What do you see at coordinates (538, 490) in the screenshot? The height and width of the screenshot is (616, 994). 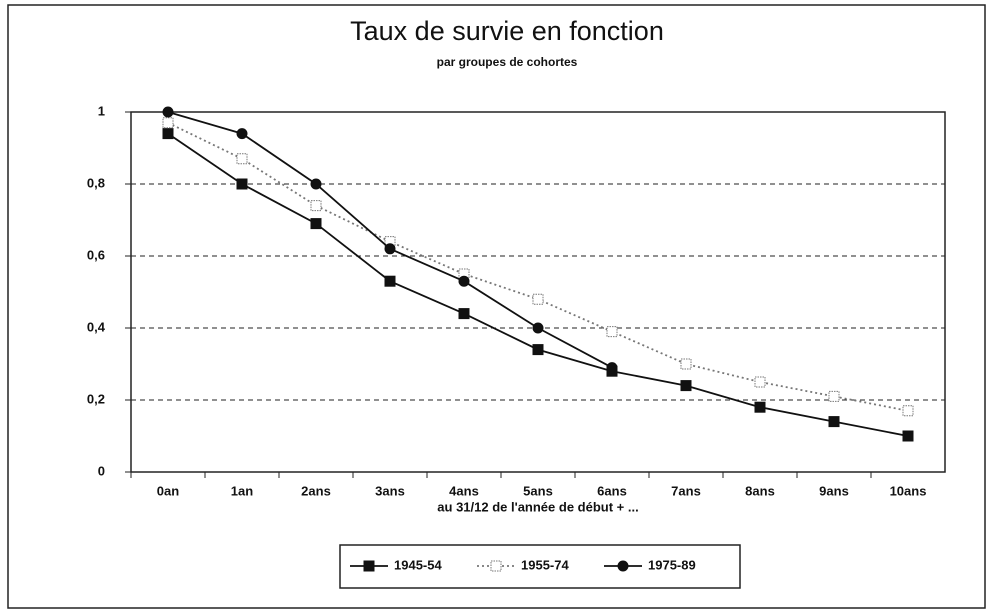 I see `x-tick-label: 5ans` at bounding box center [538, 490].